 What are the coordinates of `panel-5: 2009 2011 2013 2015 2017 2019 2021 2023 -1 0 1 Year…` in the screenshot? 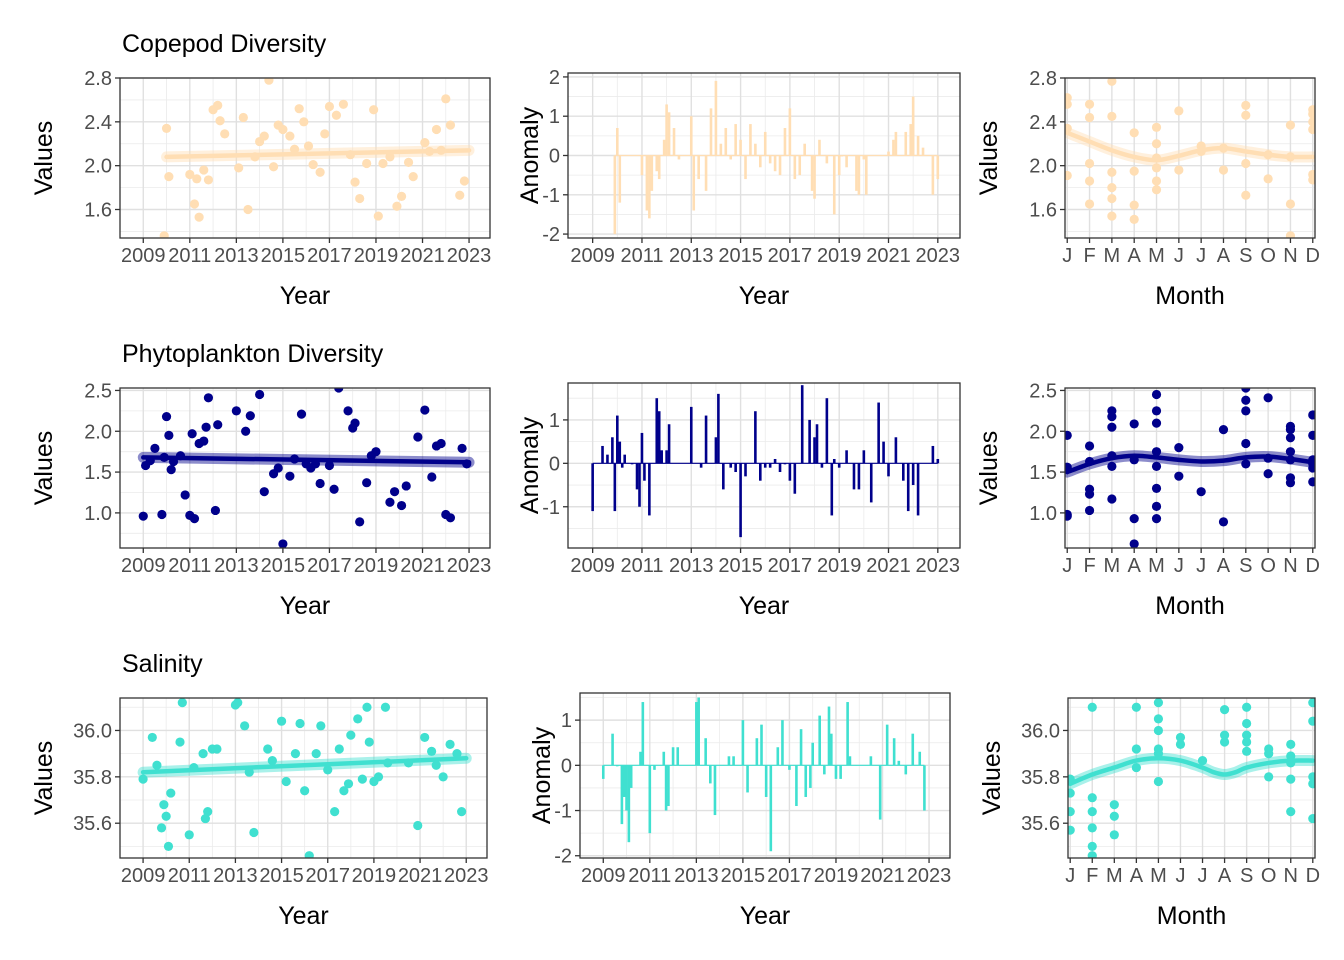 It's located at (738, 501).